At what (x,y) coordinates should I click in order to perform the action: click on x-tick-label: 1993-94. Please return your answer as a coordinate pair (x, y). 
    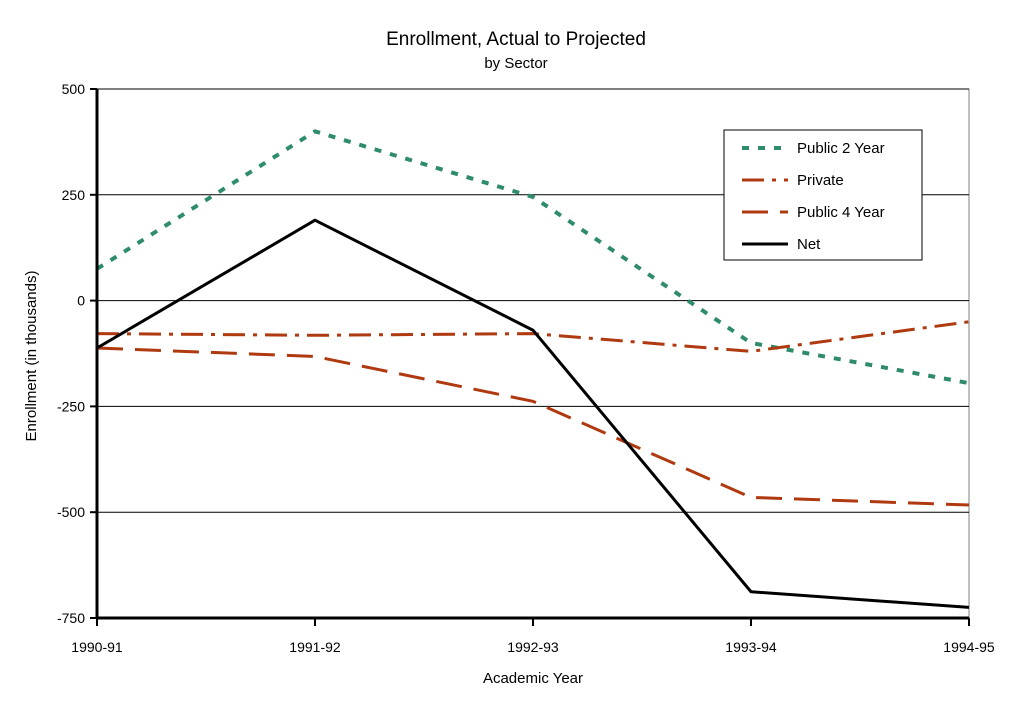
    Looking at the image, I should click on (751, 647).